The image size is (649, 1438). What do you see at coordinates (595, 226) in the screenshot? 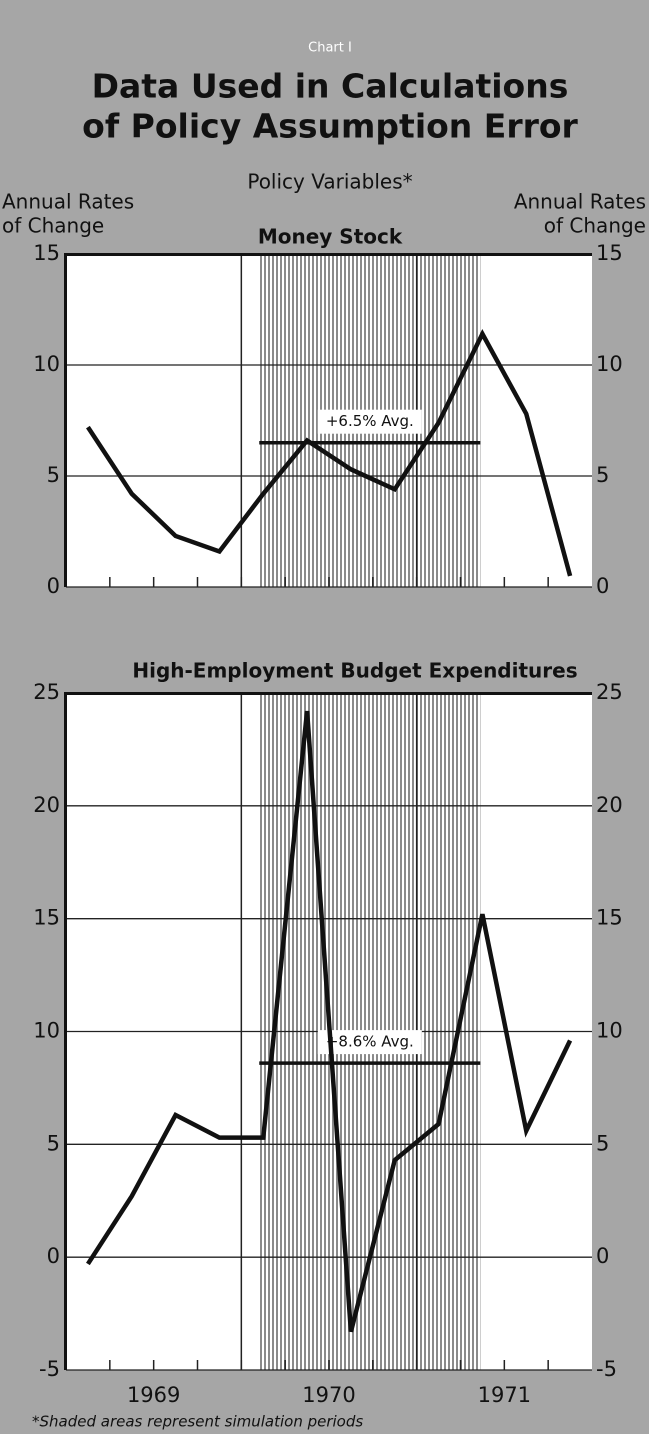
I see `right-axis-label: of Change` at bounding box center [595, 226].